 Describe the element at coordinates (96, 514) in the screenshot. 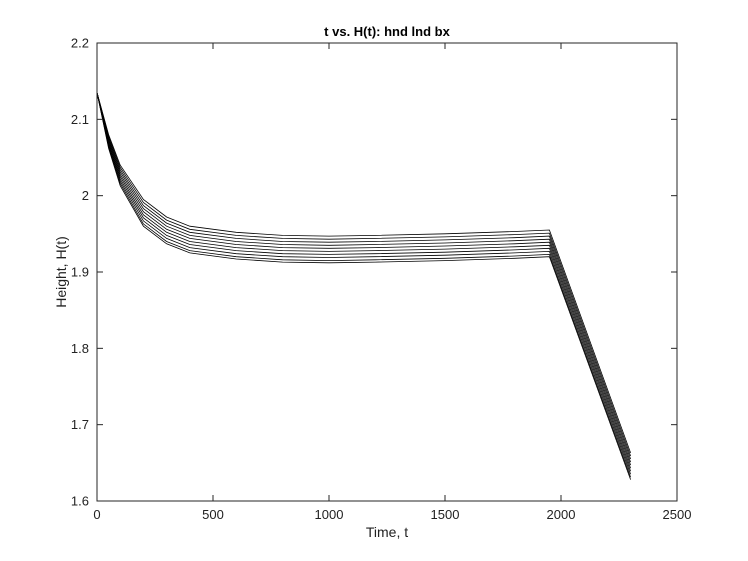

I see `x-tick-label: 0` at that location.